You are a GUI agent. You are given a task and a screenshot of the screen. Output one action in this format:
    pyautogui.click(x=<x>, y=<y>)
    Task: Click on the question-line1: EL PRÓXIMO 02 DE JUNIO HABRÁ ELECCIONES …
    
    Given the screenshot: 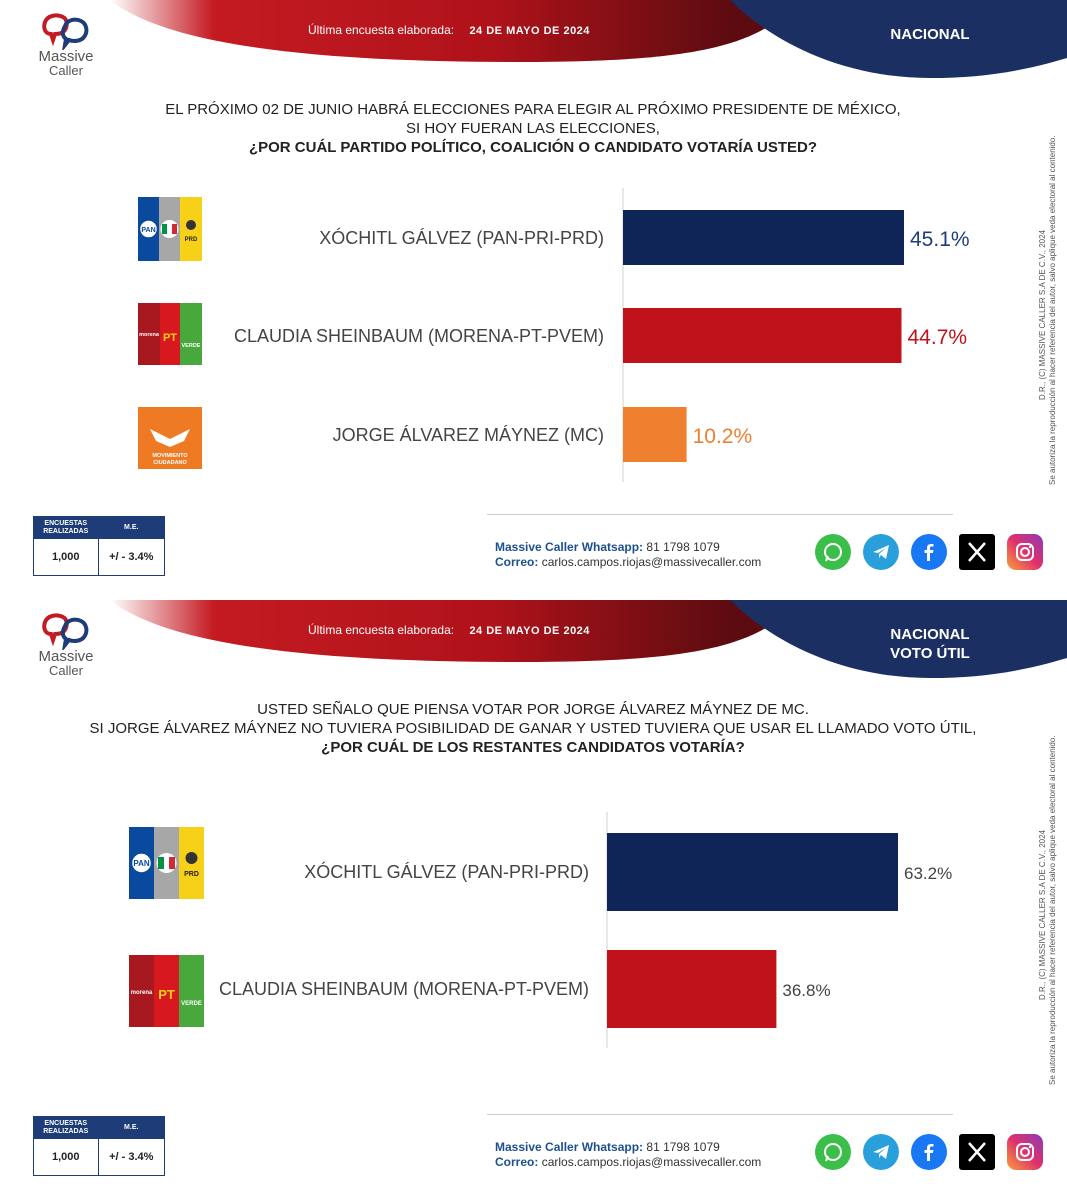 What is the action you would take?
    pyautogui.click(x=533, y=109)
    